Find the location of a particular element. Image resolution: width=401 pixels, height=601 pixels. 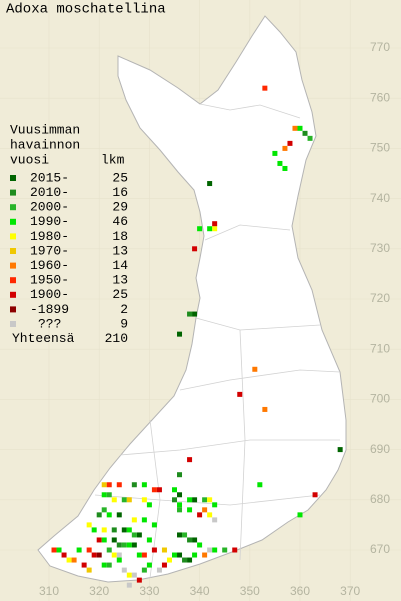

legend-label: 1970- is located at coordinates (49, 250).